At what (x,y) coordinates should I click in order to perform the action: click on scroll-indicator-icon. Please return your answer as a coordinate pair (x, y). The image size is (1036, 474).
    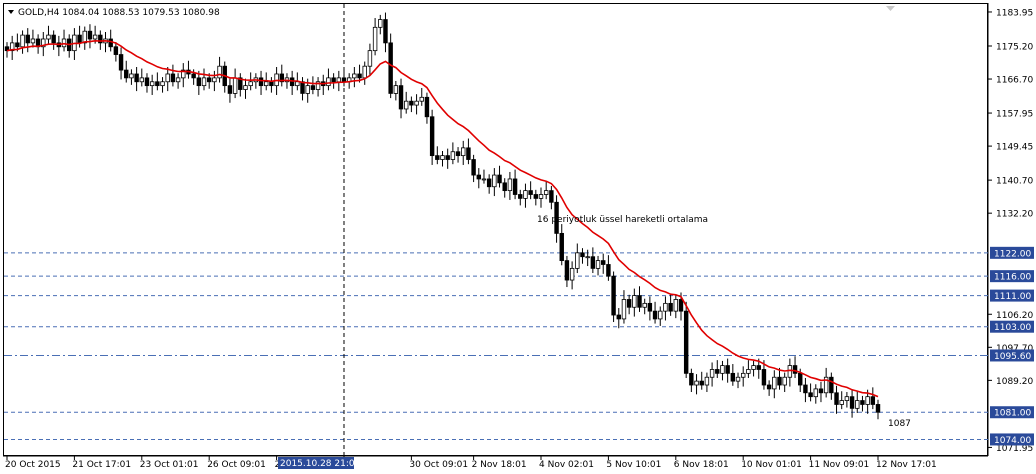
    Looking at the image, I should click on (890, 8).